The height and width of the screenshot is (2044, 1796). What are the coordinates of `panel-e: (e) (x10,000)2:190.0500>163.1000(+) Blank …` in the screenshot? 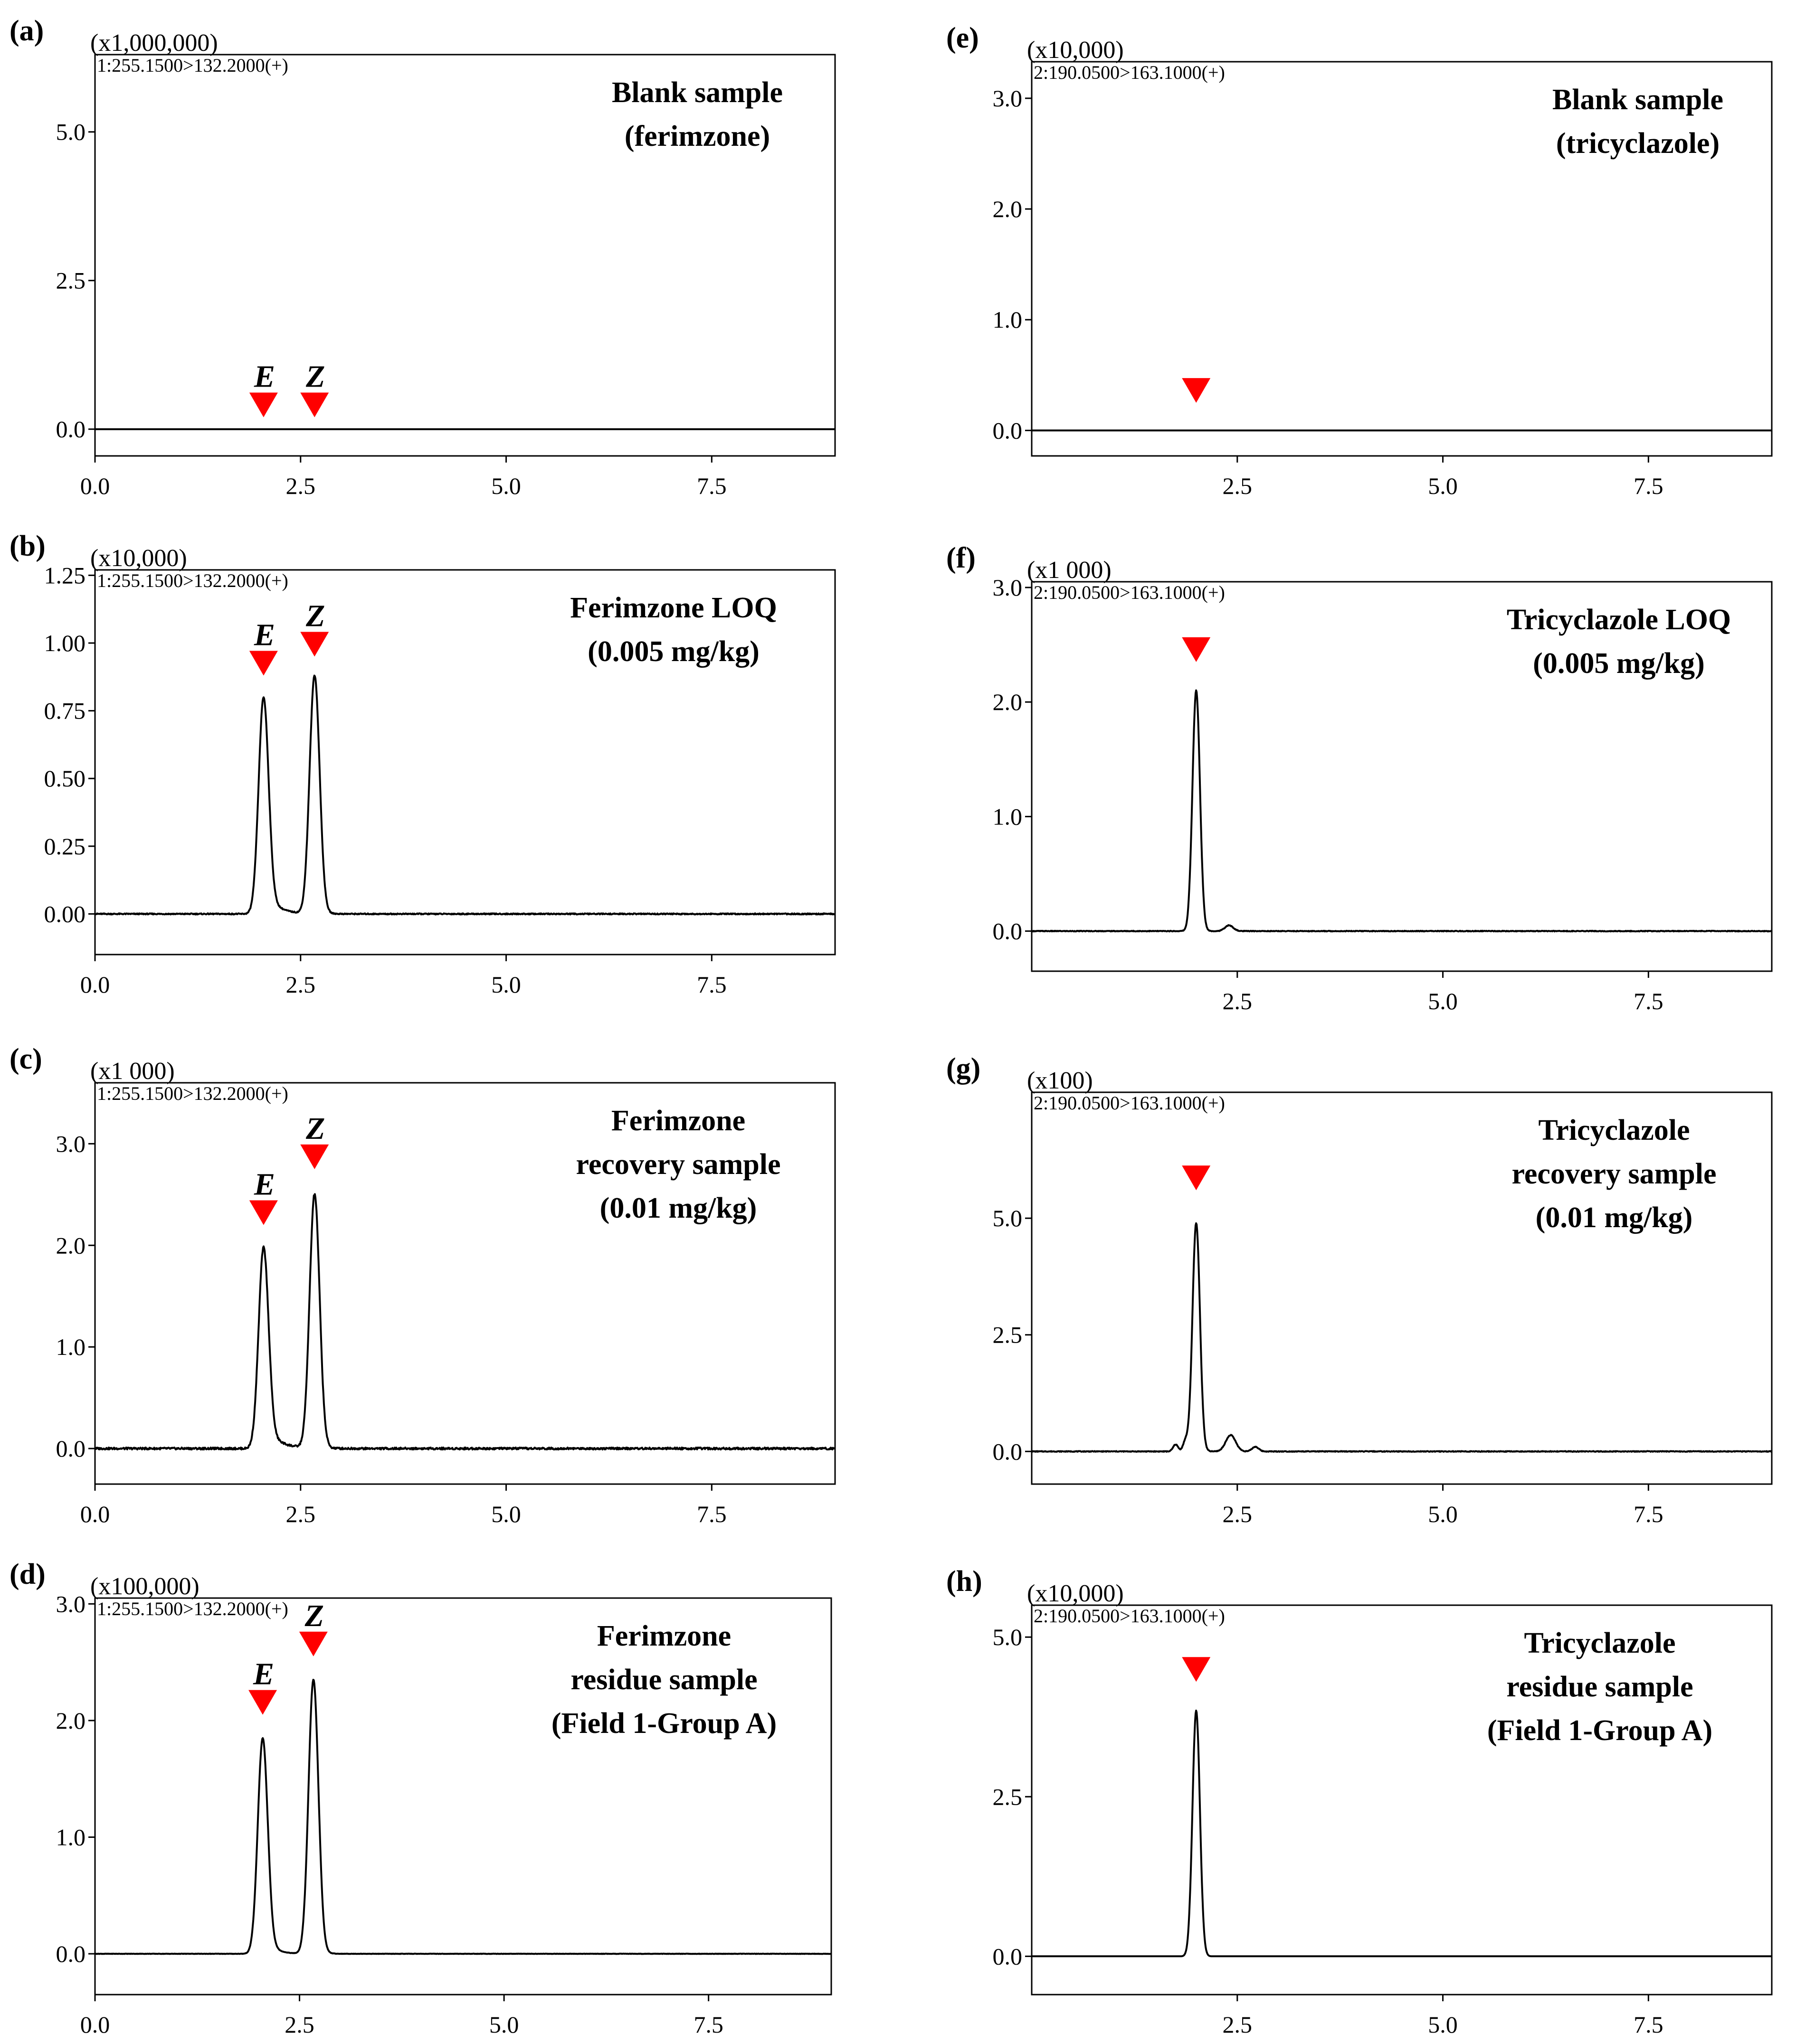 It's located at (1359, 260).